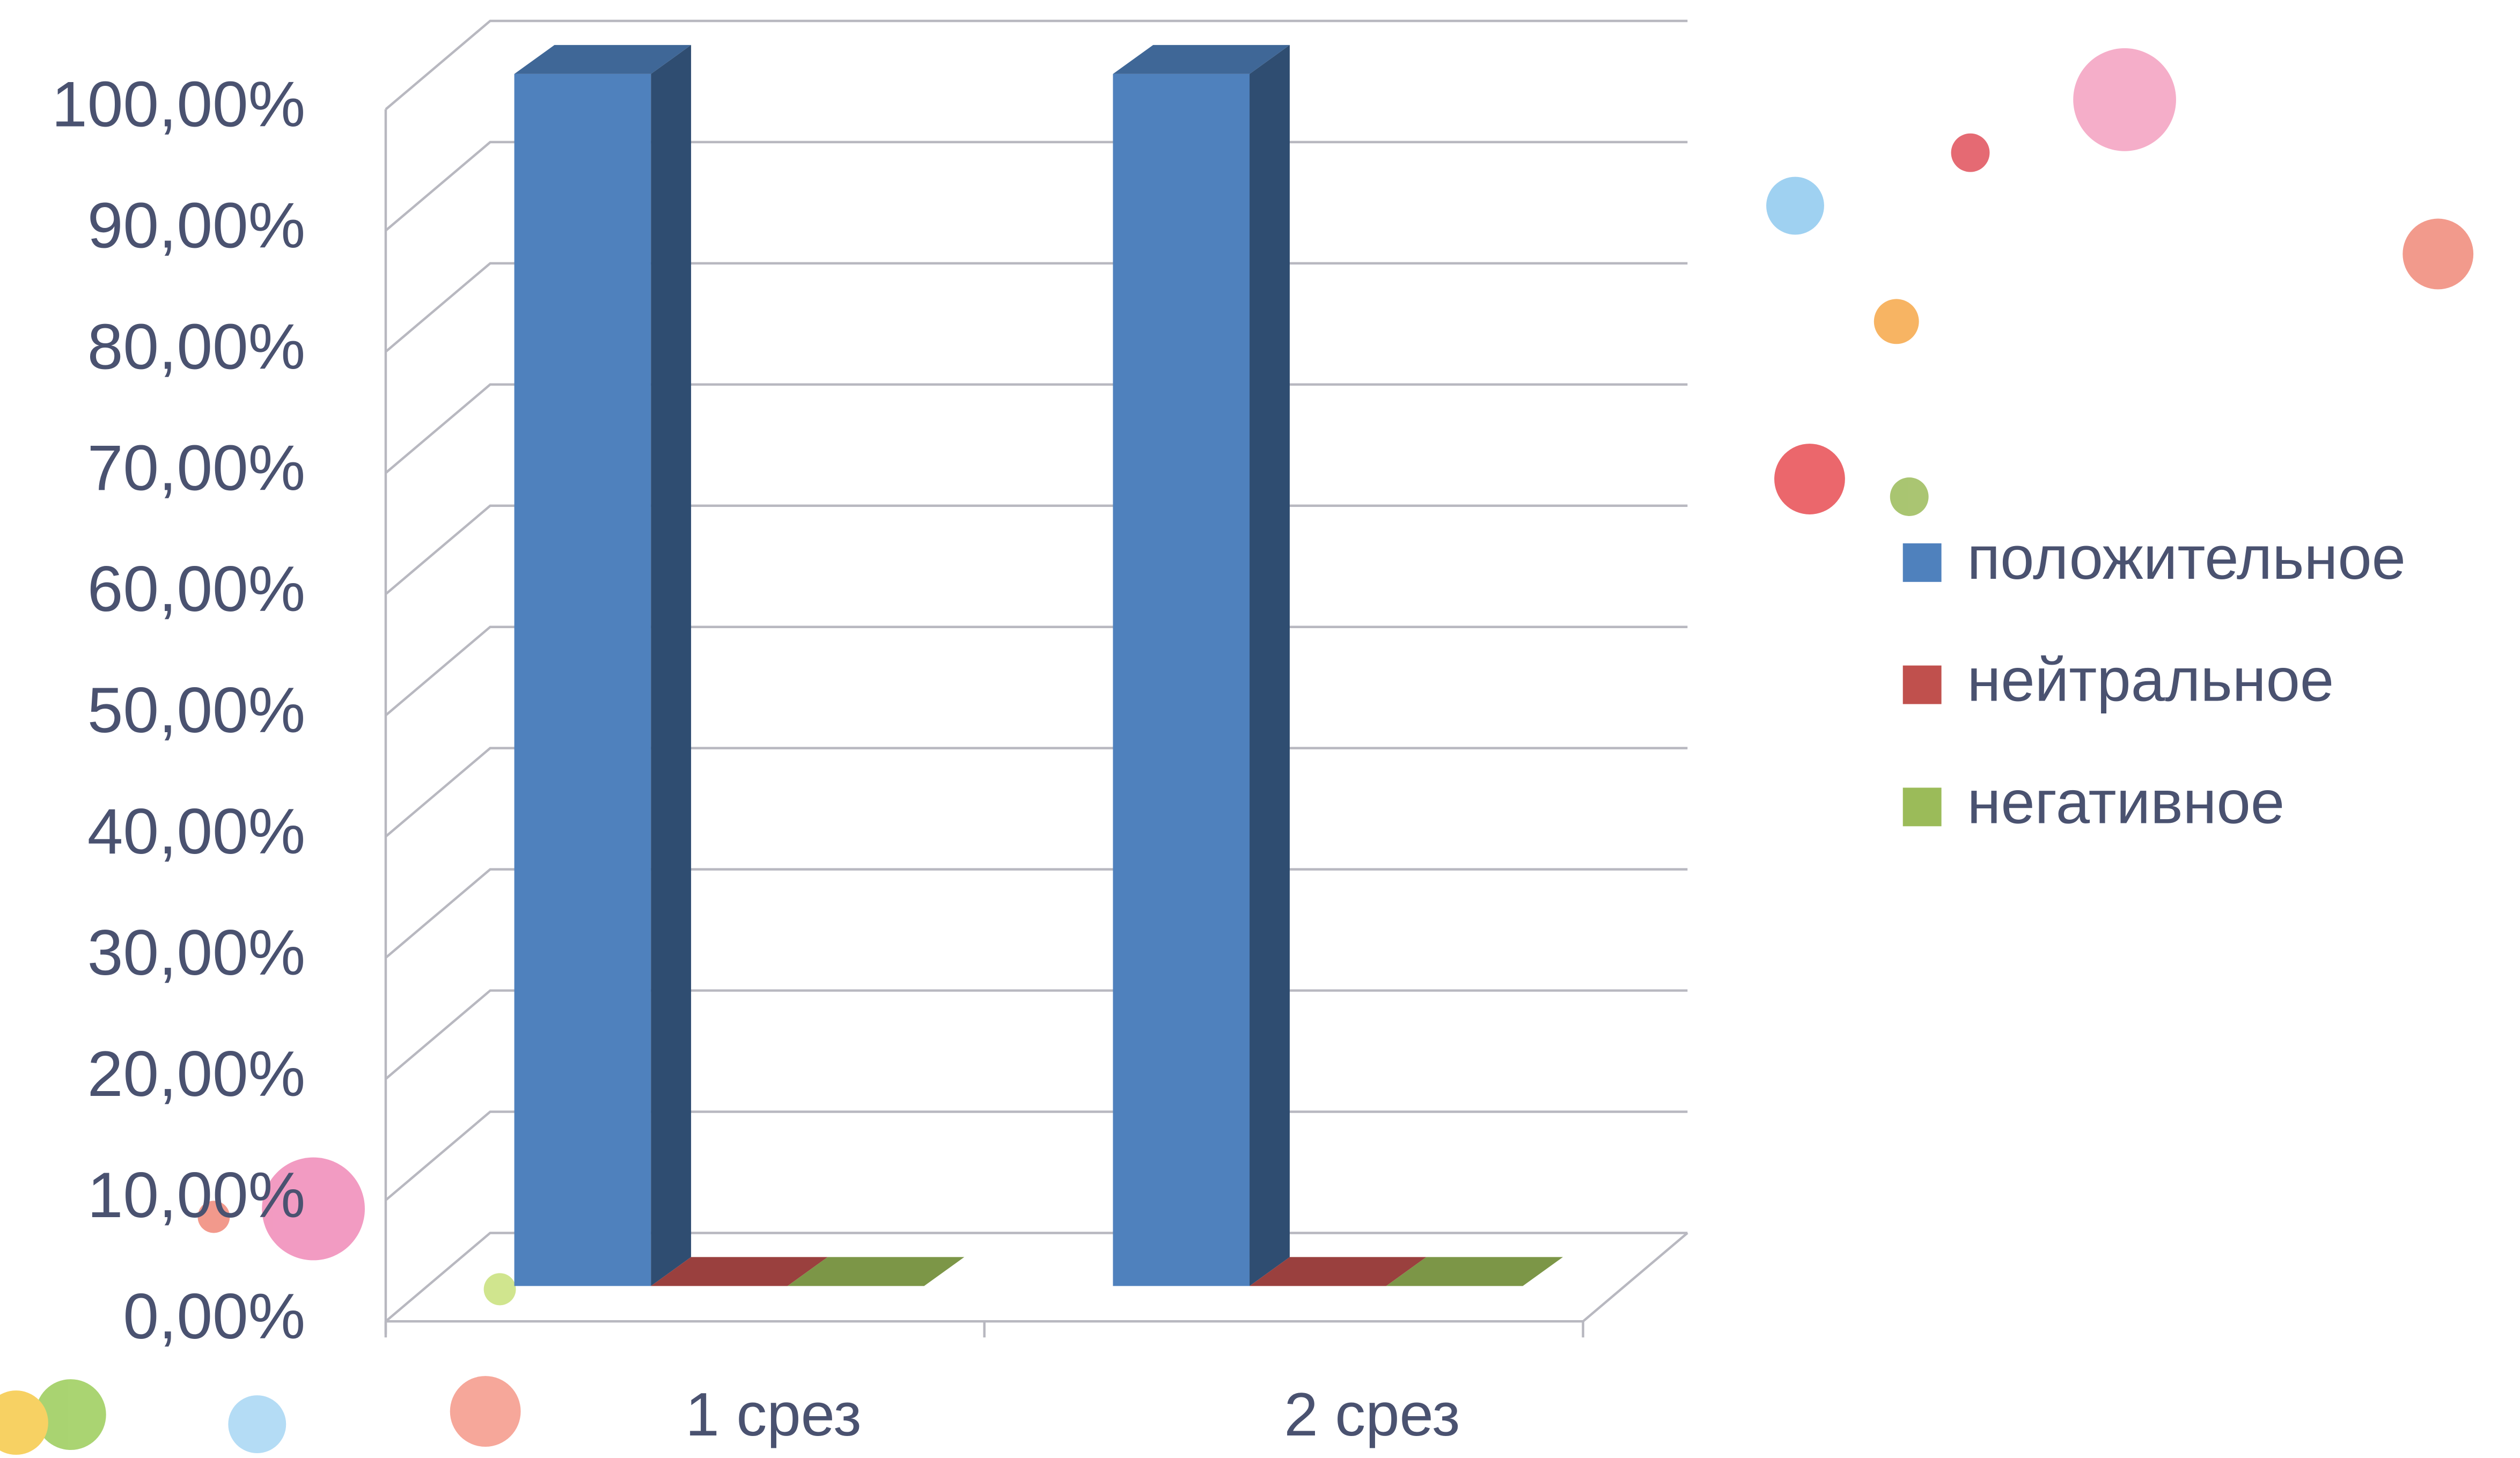  I want to click on y-tick-label: 20,00%, so click(196, 1074).